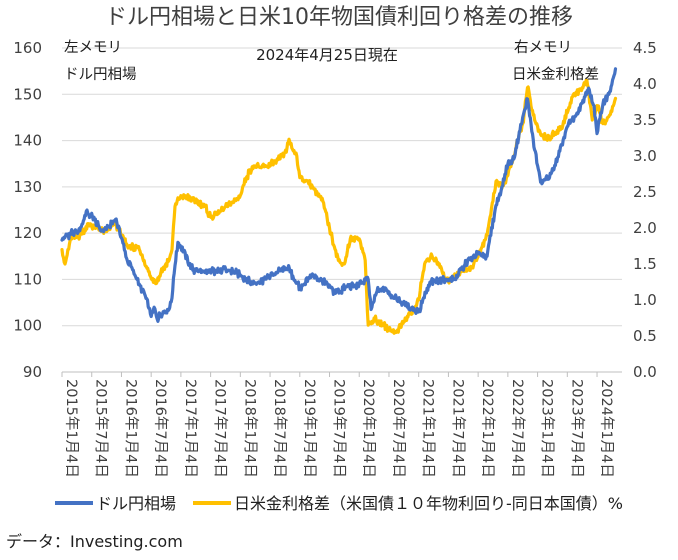 The width and height of the screenshot is (678, 560). I want to click on x-tick-label: 2020年7月4日, so click(398, 428).